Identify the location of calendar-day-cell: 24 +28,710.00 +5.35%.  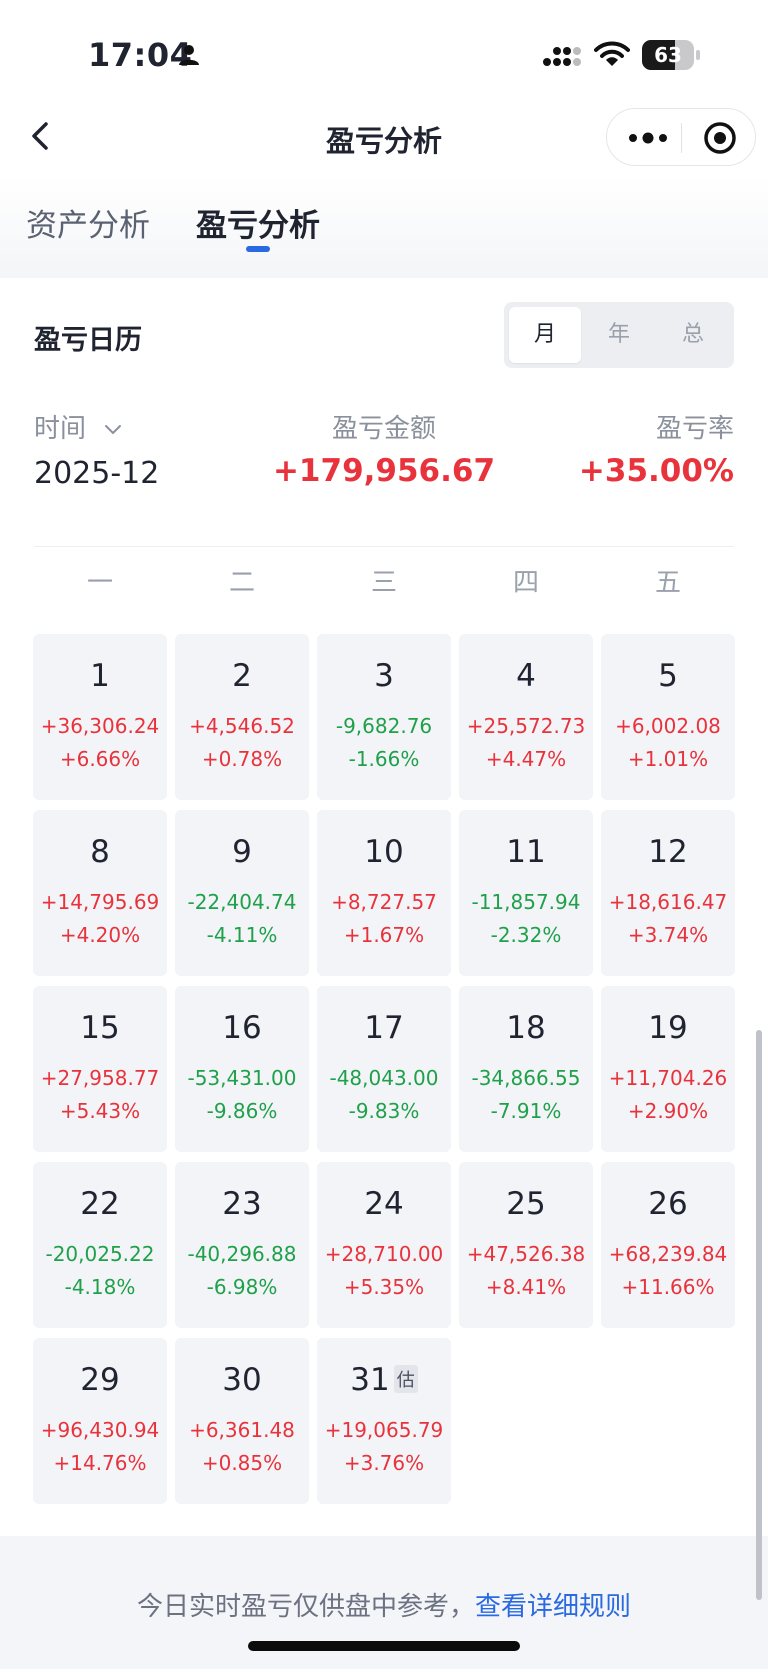
(384, 1245).